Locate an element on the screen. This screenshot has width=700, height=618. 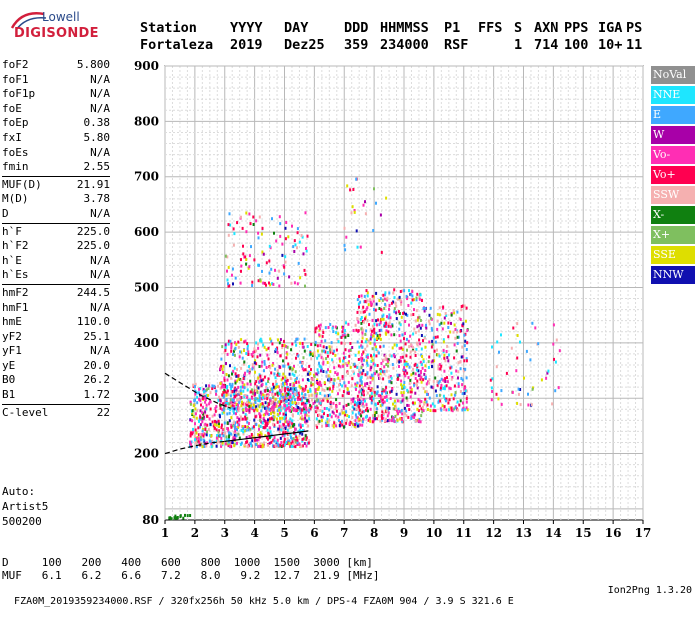
y-tick-label: 700 is located at coordinates (146, 177).